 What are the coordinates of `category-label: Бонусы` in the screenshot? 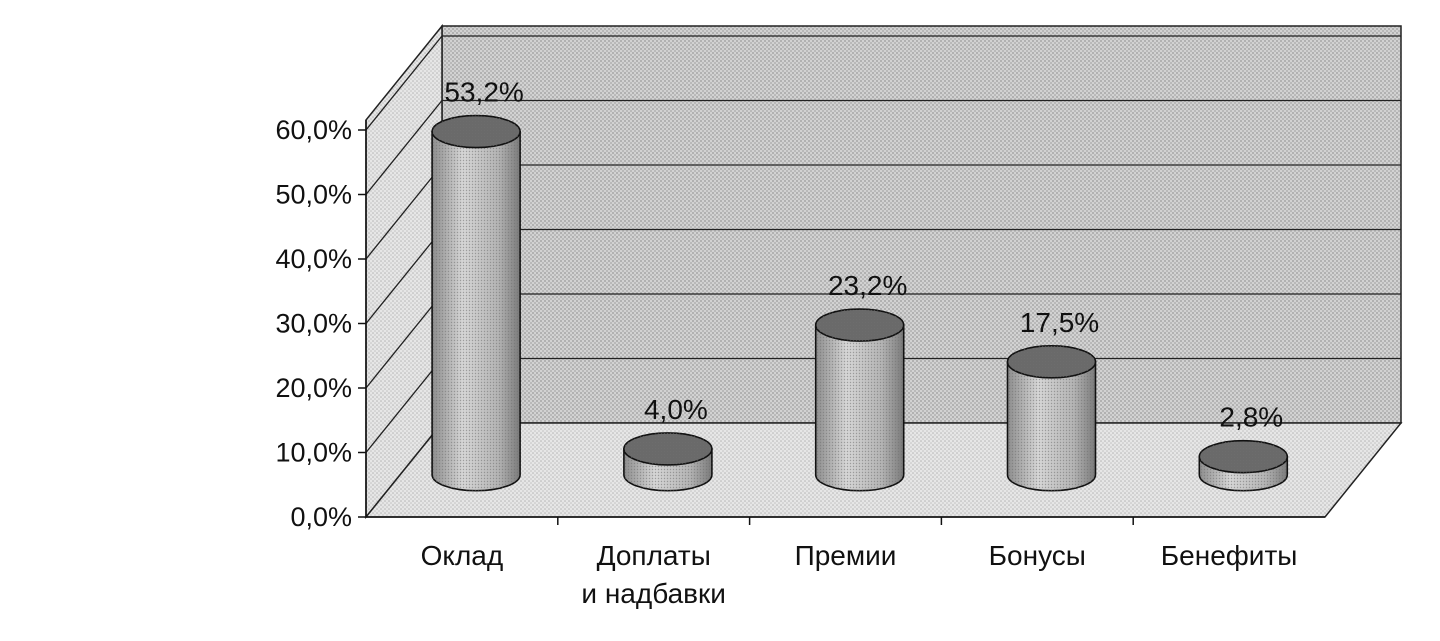 It's located at (1037, 555).